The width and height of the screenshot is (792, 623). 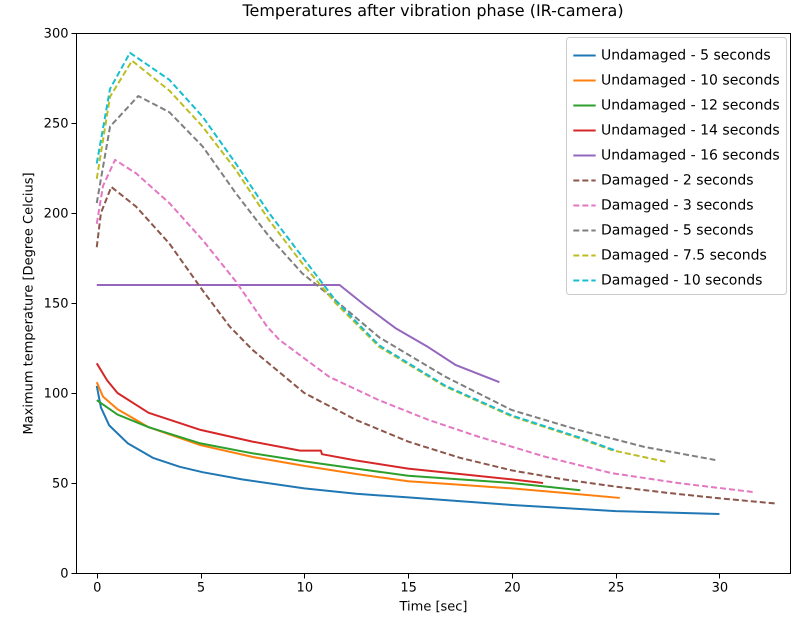 I want to click on legend-label: Damaged - 2 seconds, so click(x=677, y=180).